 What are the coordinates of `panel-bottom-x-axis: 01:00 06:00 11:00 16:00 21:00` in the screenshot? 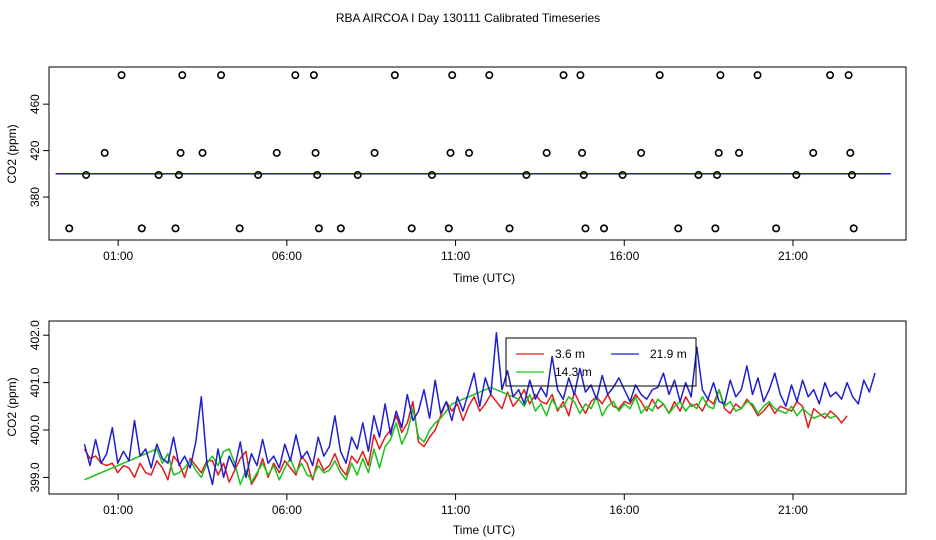 It's located at (455, 505).